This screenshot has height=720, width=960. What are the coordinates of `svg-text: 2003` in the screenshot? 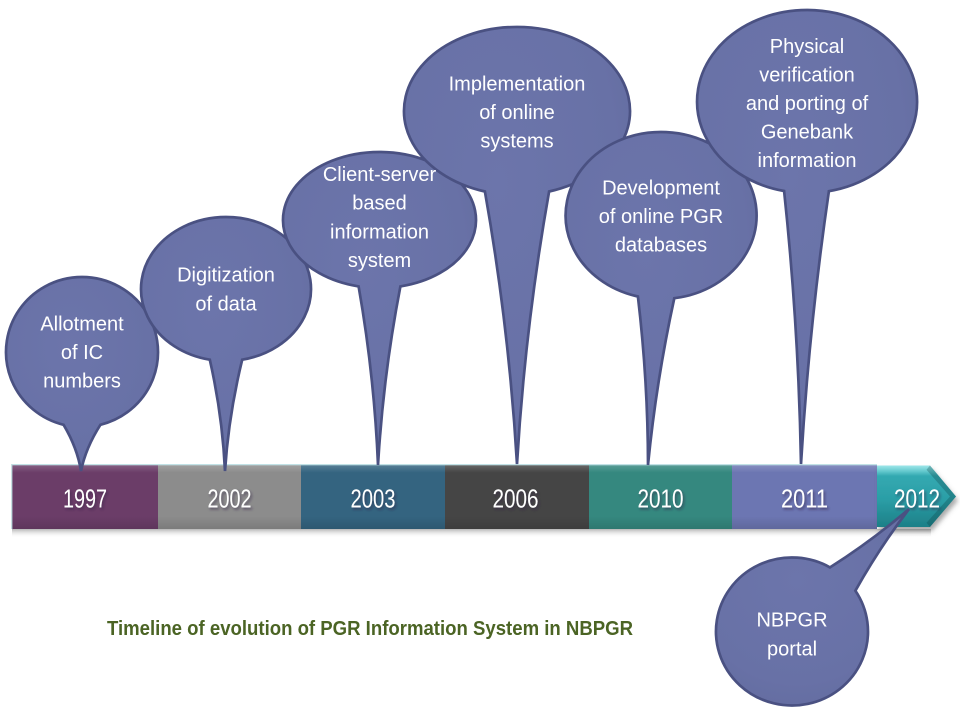 It's located at (373, 499).